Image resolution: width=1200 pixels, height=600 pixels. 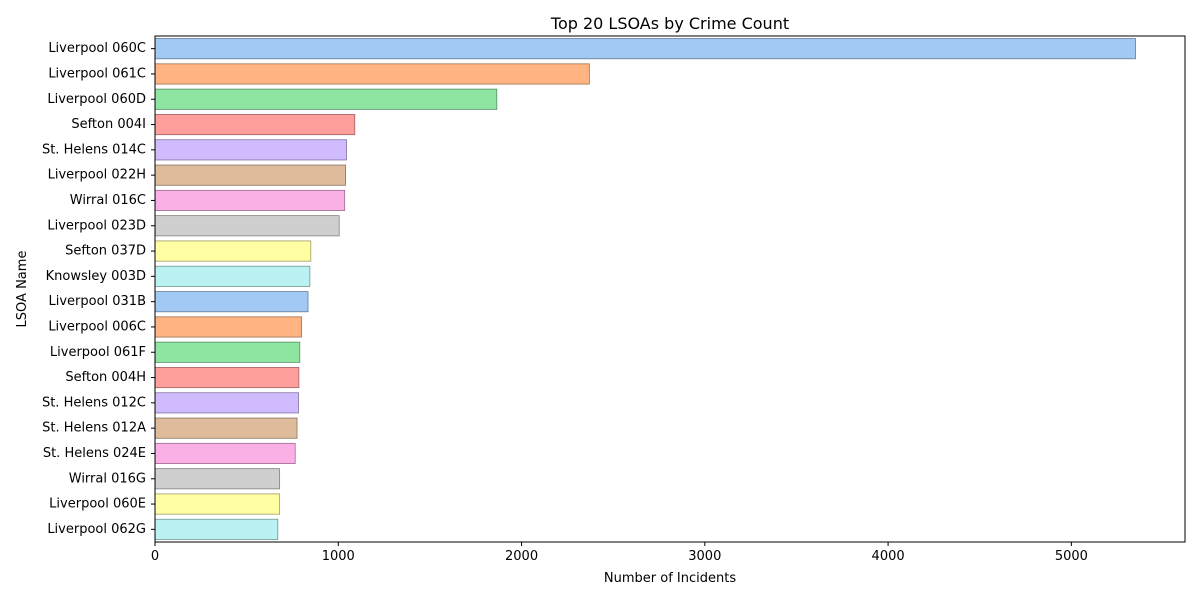 What do you see at coordinates (888, 556) in the screenshot?
I see `x-tick-label: 4000` at bounding box center [888, 556].